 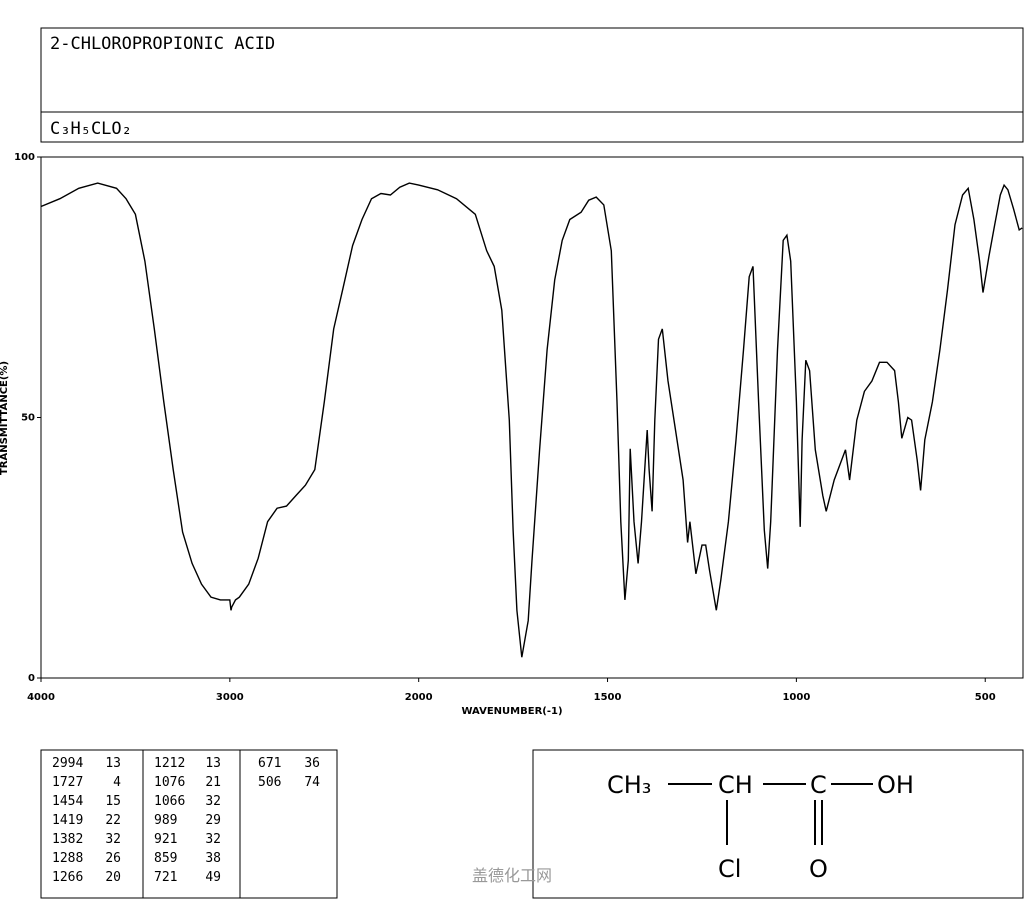 I want to click on peak-wavenumber: 721, so click(x=165, y=877).